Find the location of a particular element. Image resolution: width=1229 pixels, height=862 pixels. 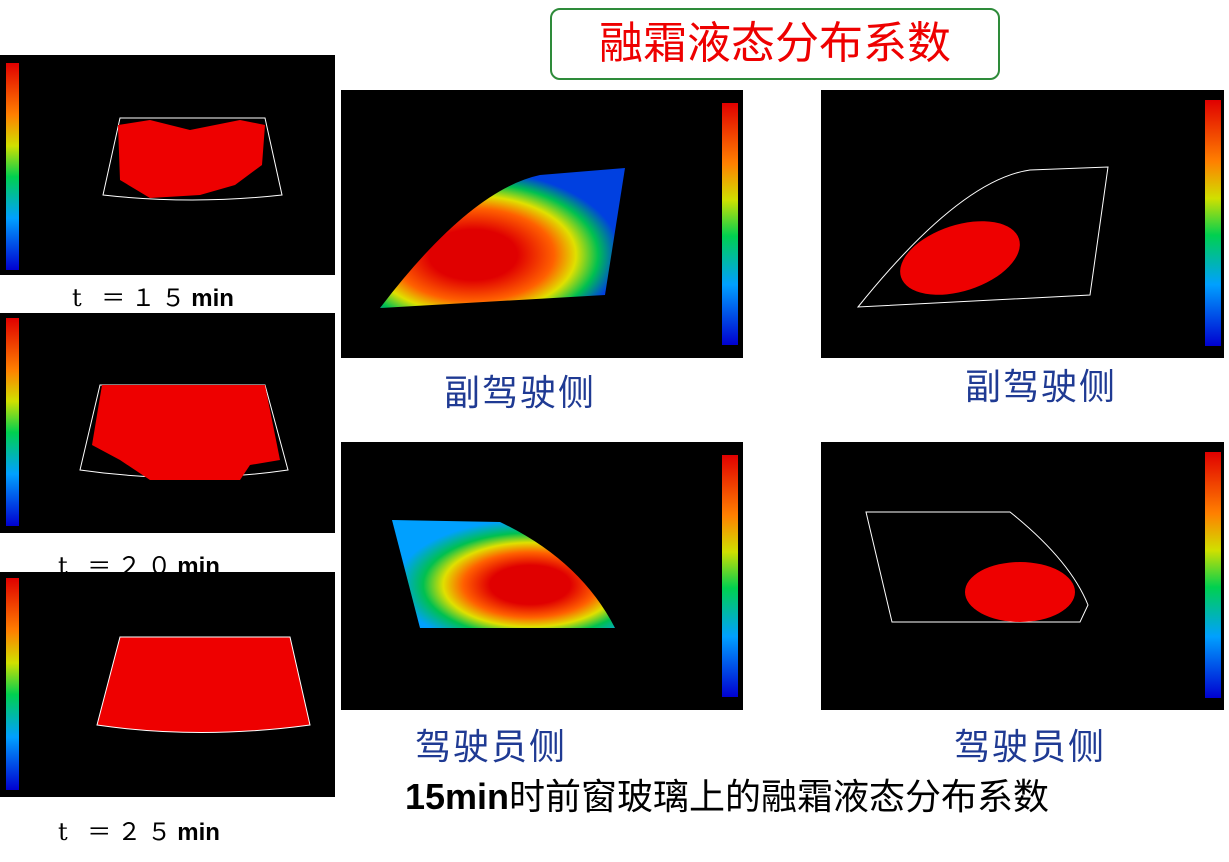

time-label: t ＝２０min is located at coordinates (139, 563).